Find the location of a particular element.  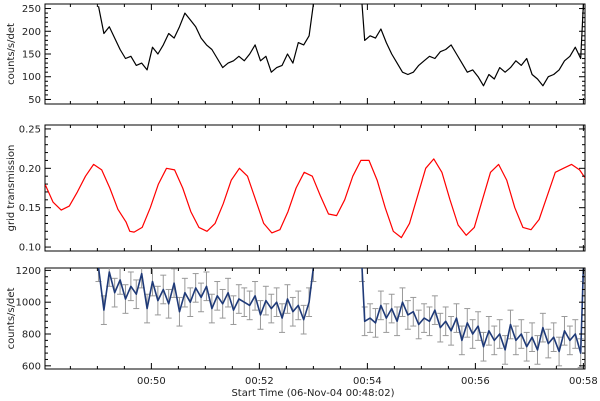

y-tick-label: 600 is located at coordinates (31, 366).